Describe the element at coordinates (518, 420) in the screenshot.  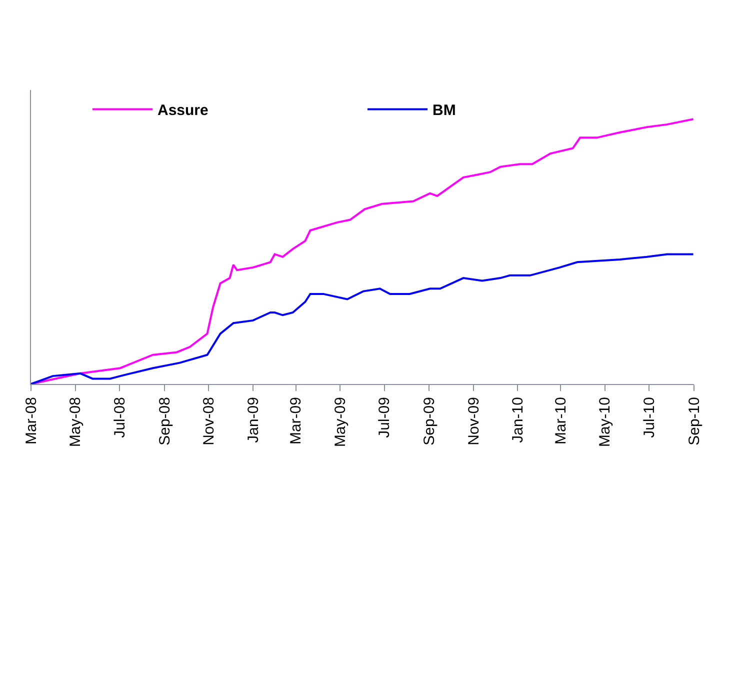
I see `x-tick-label: Jan-10` at that location.